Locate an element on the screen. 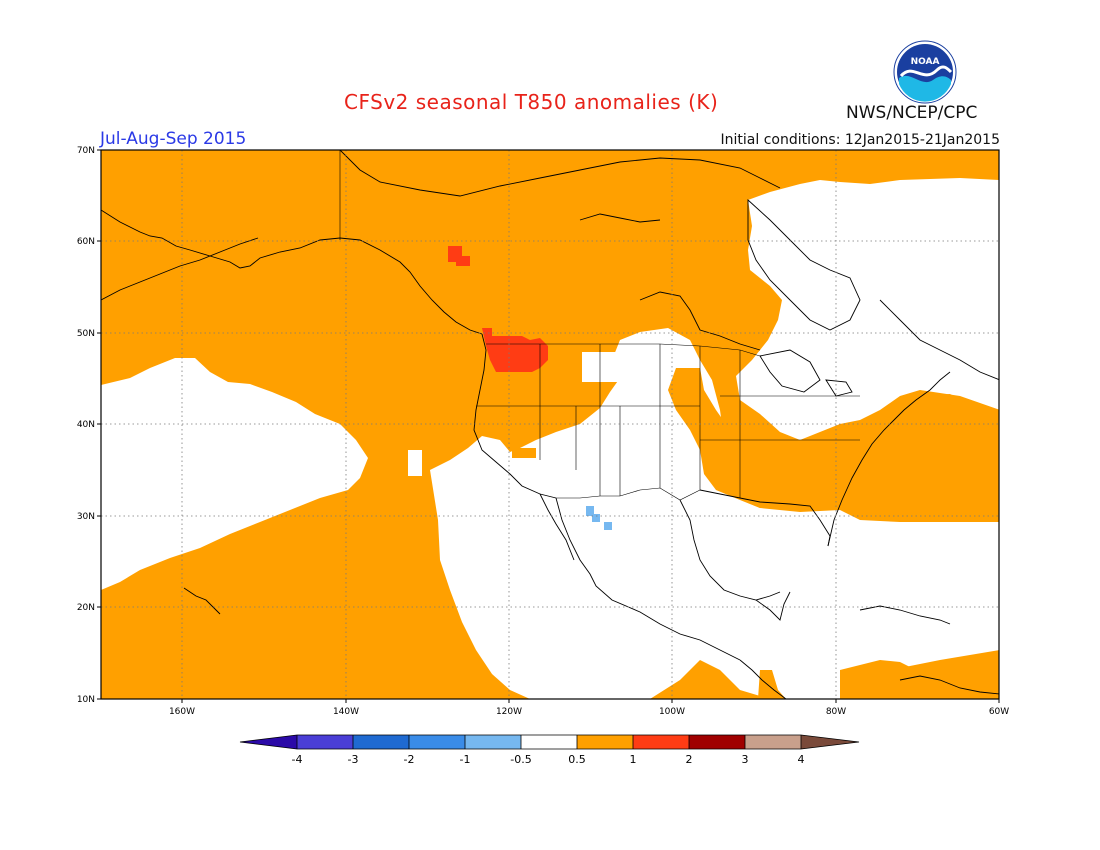 The width and height of the screenshot is (1100, 850). colorbar-label: -3 is located at coordinates (353, 759).